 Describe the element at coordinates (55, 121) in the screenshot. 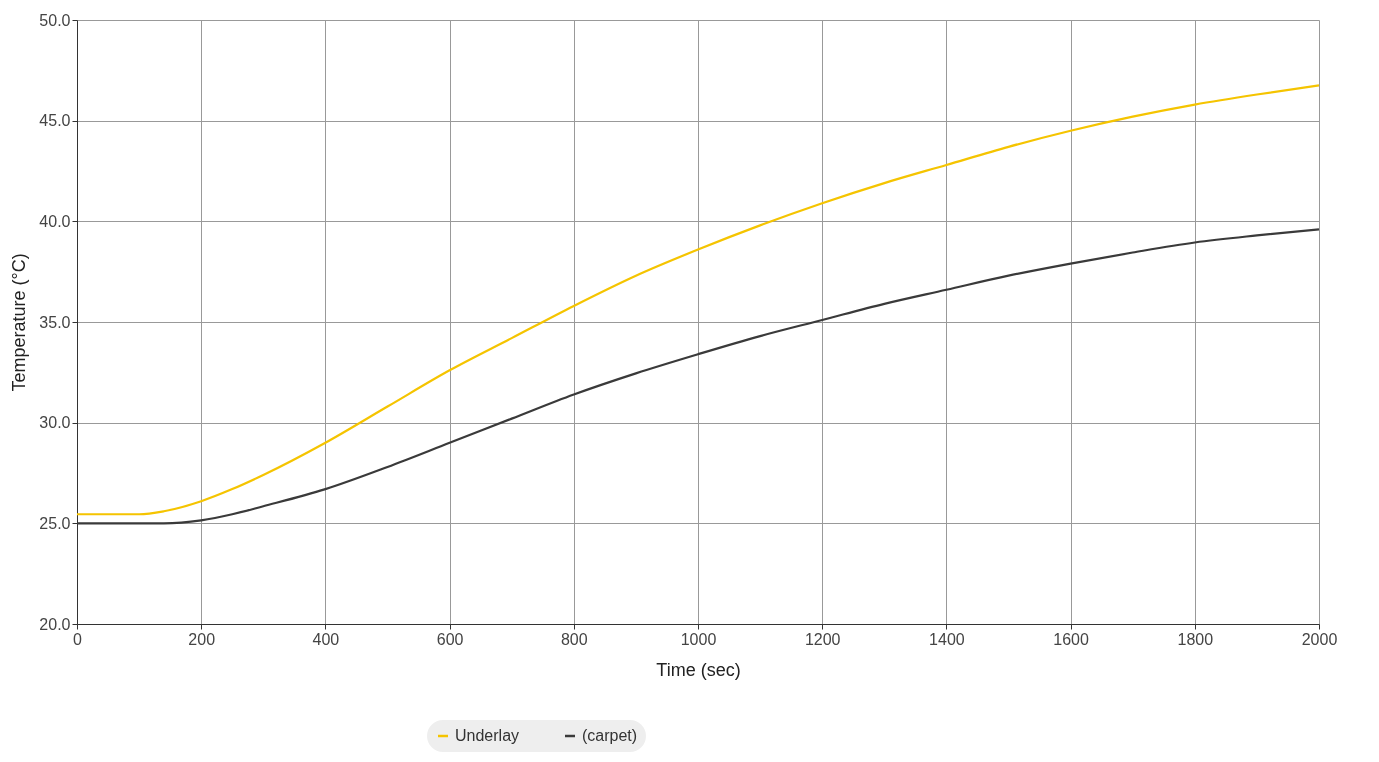

I see `y-tick-label: 45.0` at that location.